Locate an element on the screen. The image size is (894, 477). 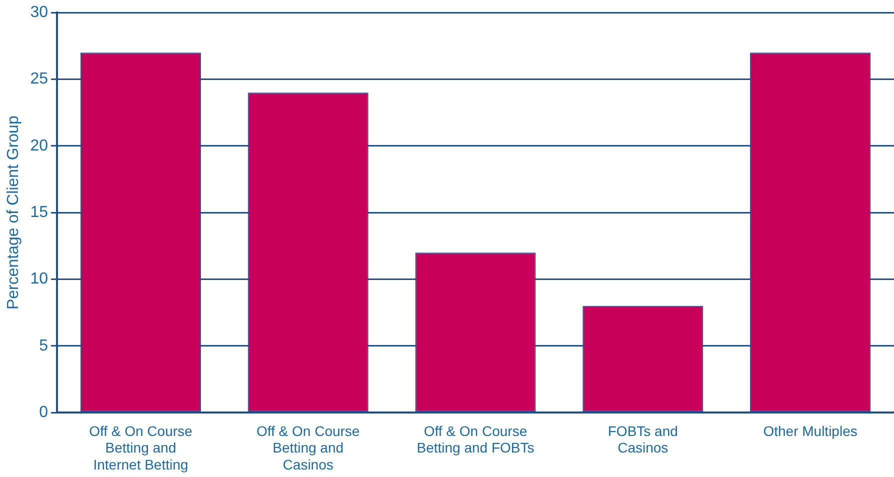
y-tick-label: 0 is located at coordinates (43, 413).